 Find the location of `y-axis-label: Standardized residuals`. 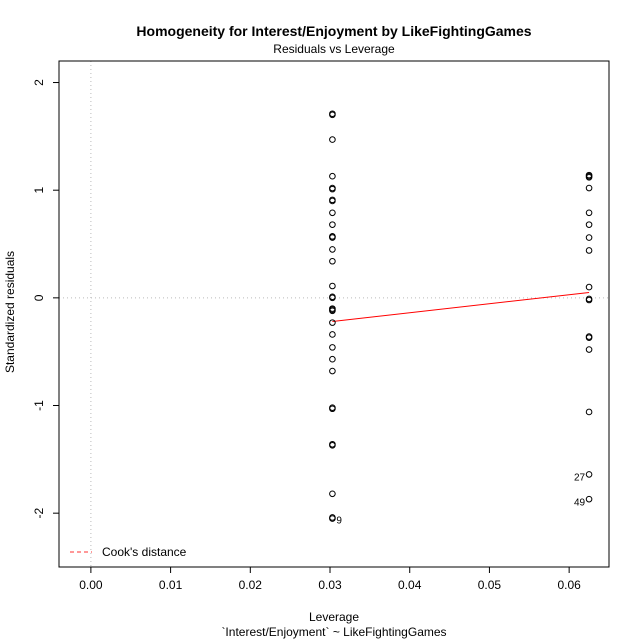

y-axis-label: Standardized residuals is located at coordinates (10, 312).